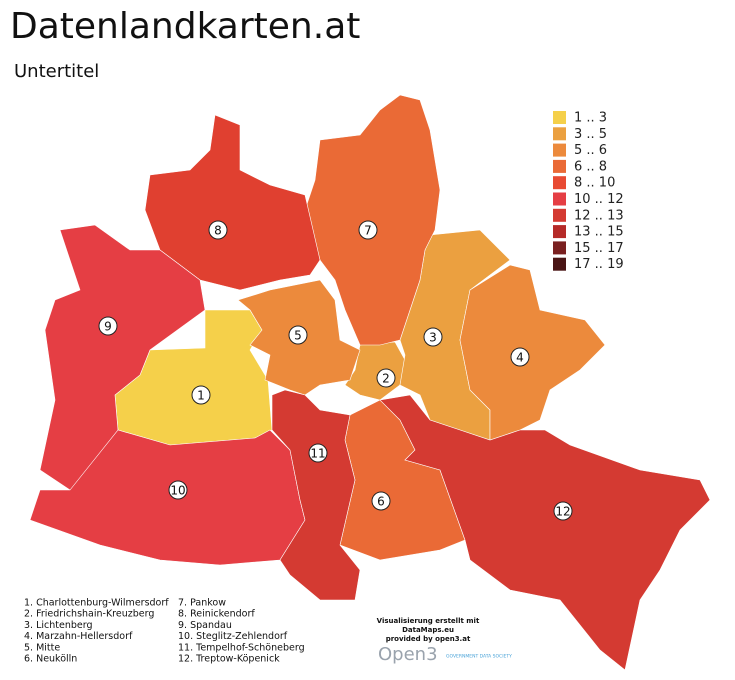 The image size is (735, 680). Describe the element at coordinates (229, 659) in the screenshot. I see `district-list-entry: 12. Treptow-Köpenick` at that location.